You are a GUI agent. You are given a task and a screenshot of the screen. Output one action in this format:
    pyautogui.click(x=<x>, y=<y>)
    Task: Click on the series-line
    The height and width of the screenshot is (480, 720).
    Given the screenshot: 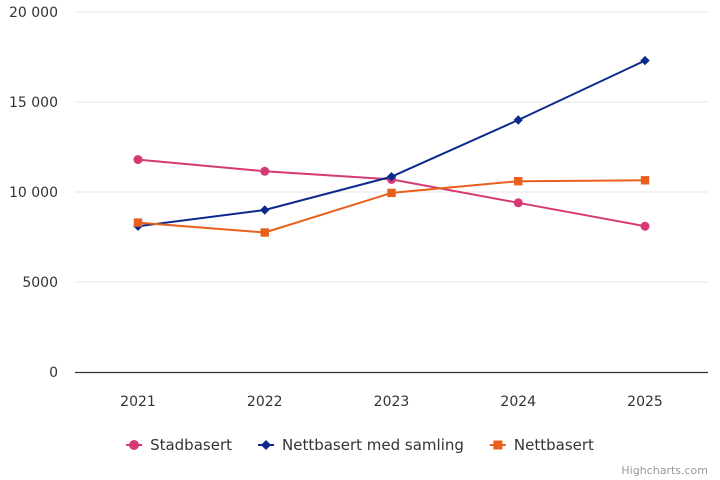 What is the action you would take?
    pyautogui.click(x=391, y=206)
    